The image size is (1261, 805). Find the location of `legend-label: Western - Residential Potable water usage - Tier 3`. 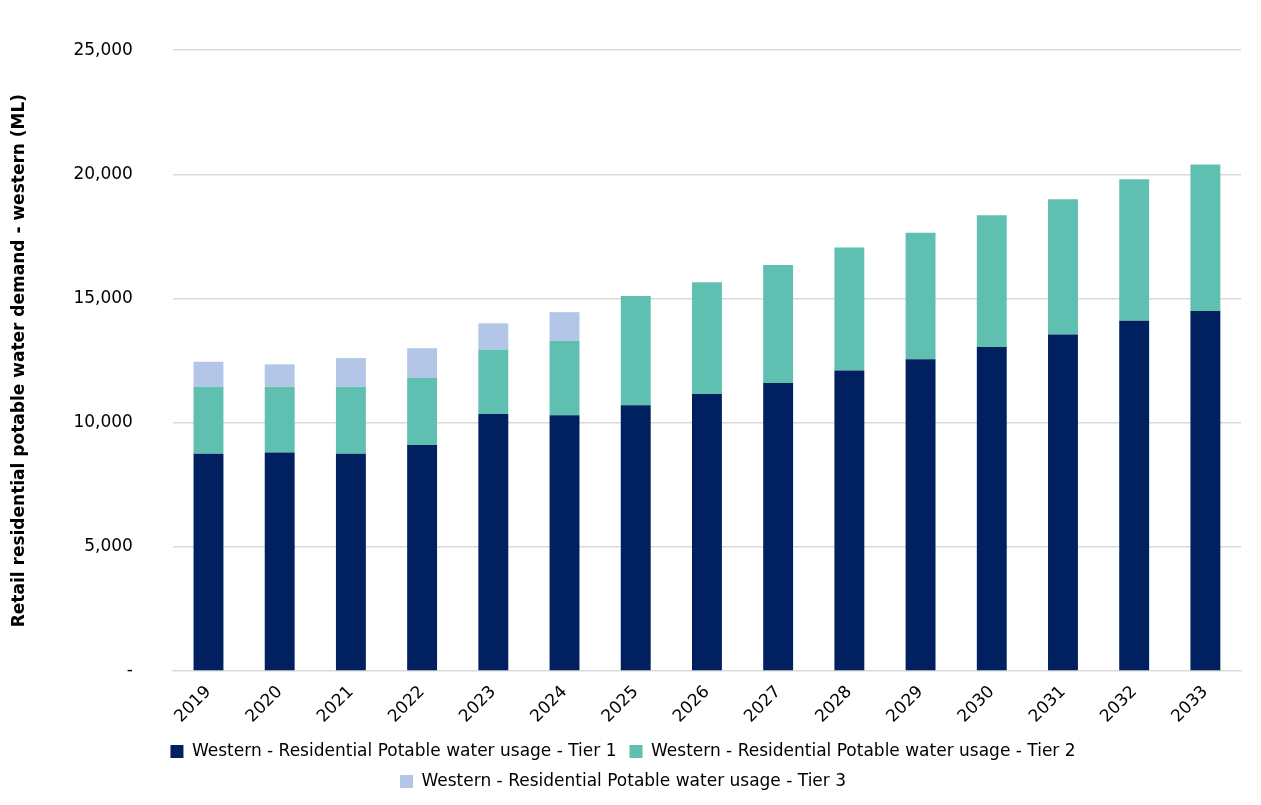

legend-label: Western - Residential Potable water usage - Tier 3 is located at coordinates (634, 779).